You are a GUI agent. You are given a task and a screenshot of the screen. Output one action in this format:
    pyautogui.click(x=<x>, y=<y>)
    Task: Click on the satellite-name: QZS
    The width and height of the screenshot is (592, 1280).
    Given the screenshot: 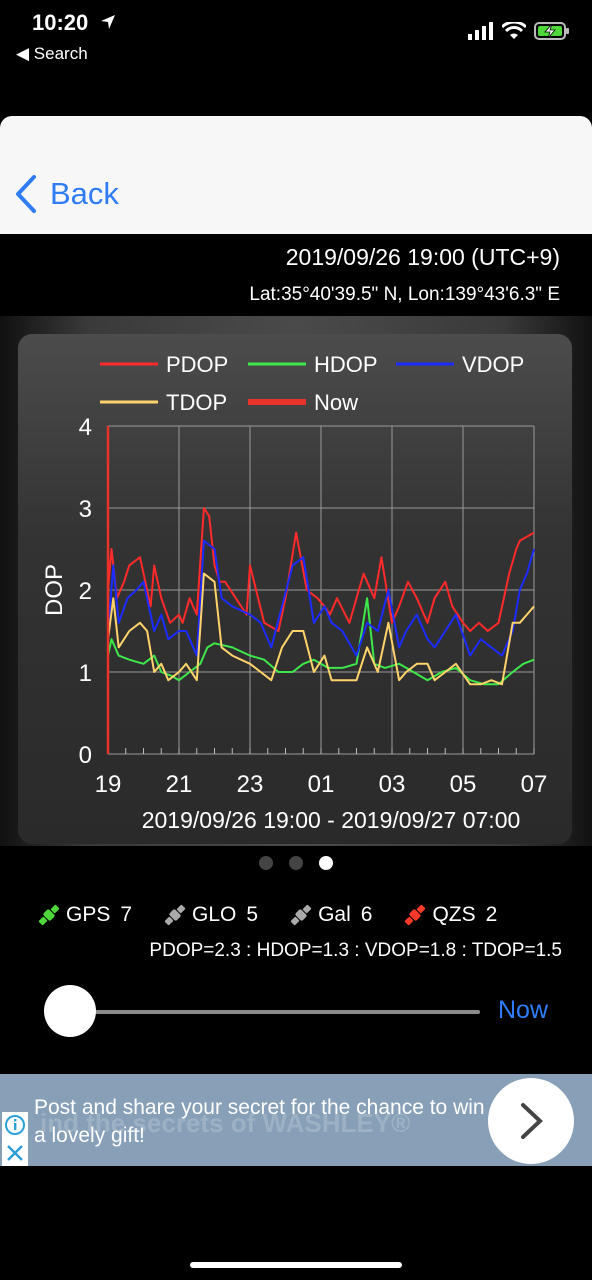 What is the action you would take?
    pyautogui.click(x=454, y=914)
    